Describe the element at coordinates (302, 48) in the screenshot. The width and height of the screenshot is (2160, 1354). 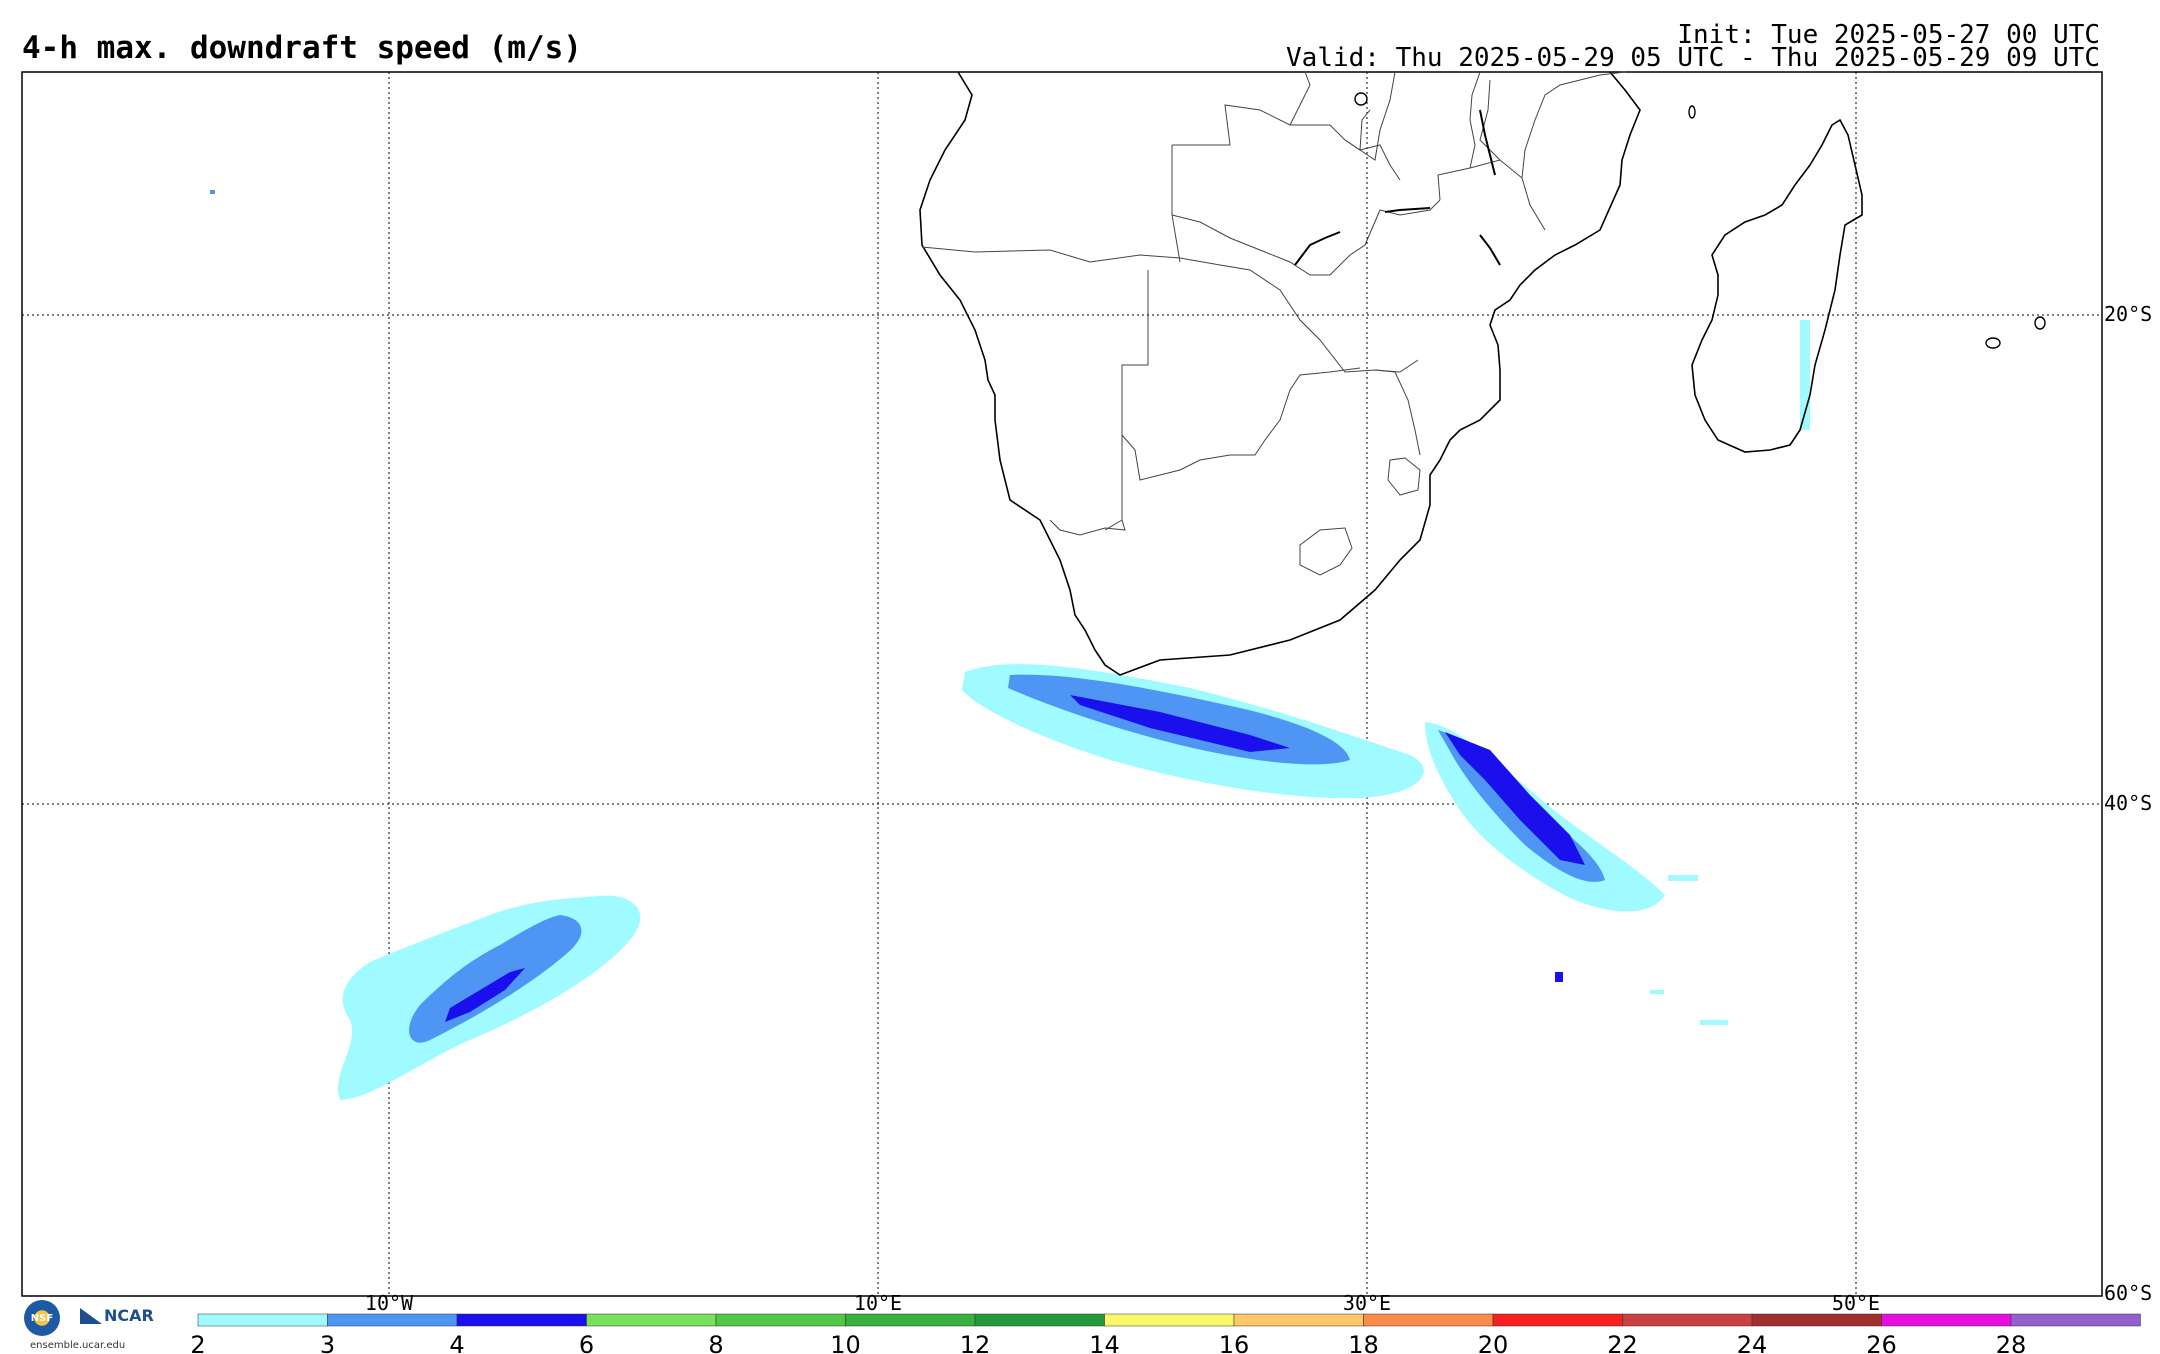
I see `map-title: 4-h max. downdraft speed (m/s)` at that location.